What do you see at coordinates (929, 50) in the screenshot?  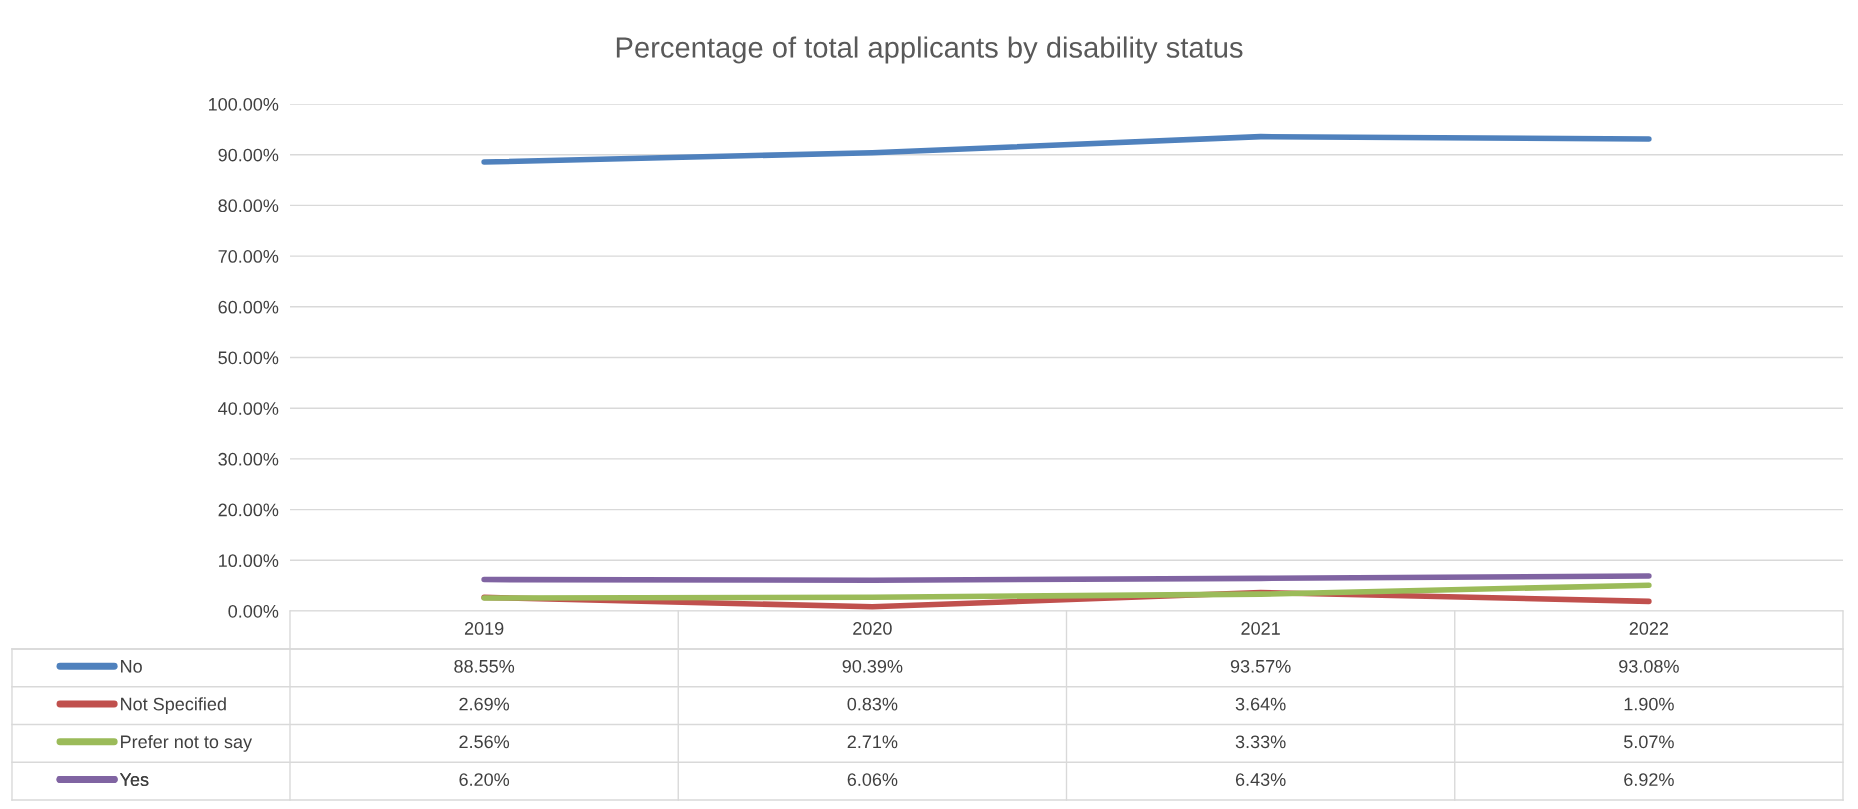 I see `chart-title: Percentage of total applicants by disability status` at bounding box center [929, 50].